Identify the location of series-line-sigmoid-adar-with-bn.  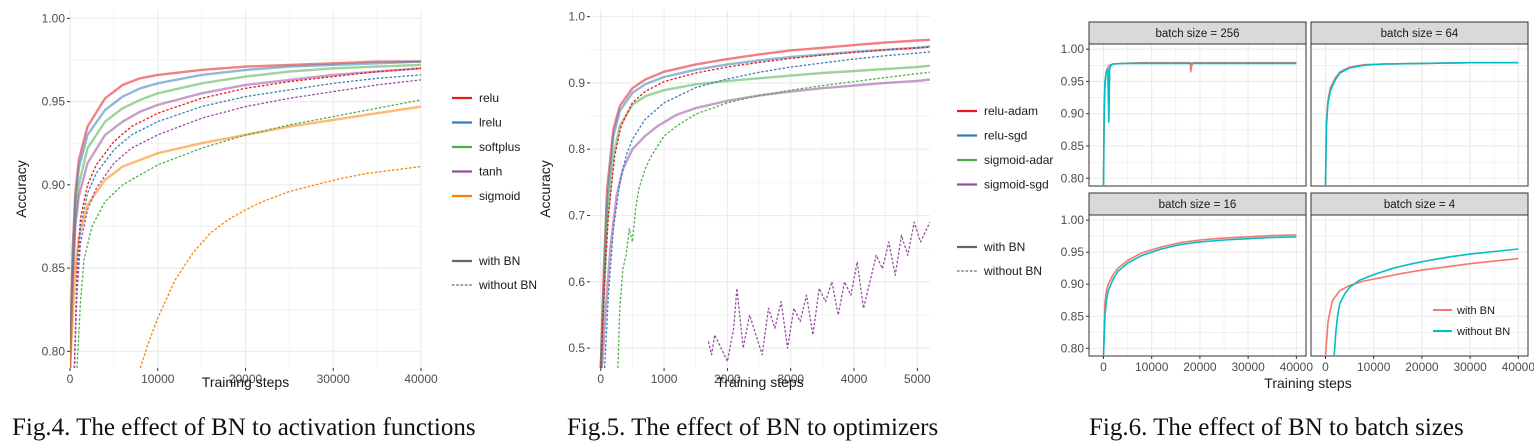
(764, 216).